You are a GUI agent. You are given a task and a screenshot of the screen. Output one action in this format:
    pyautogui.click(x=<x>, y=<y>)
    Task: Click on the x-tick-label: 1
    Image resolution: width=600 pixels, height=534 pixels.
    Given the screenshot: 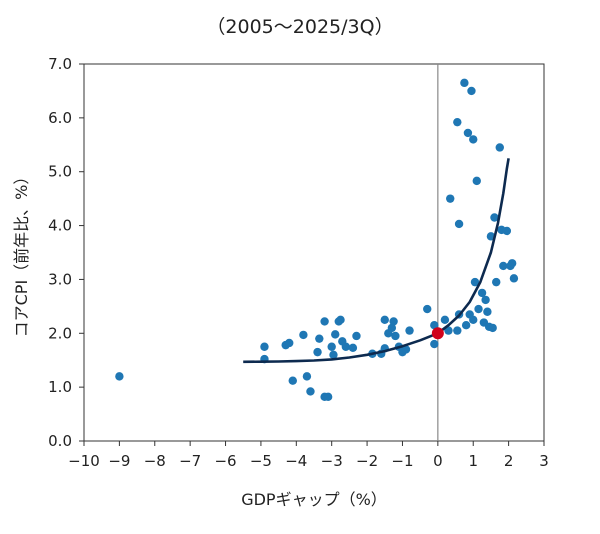 What is the action you would take?
    pyautogui.click(x=473, y=461)
    